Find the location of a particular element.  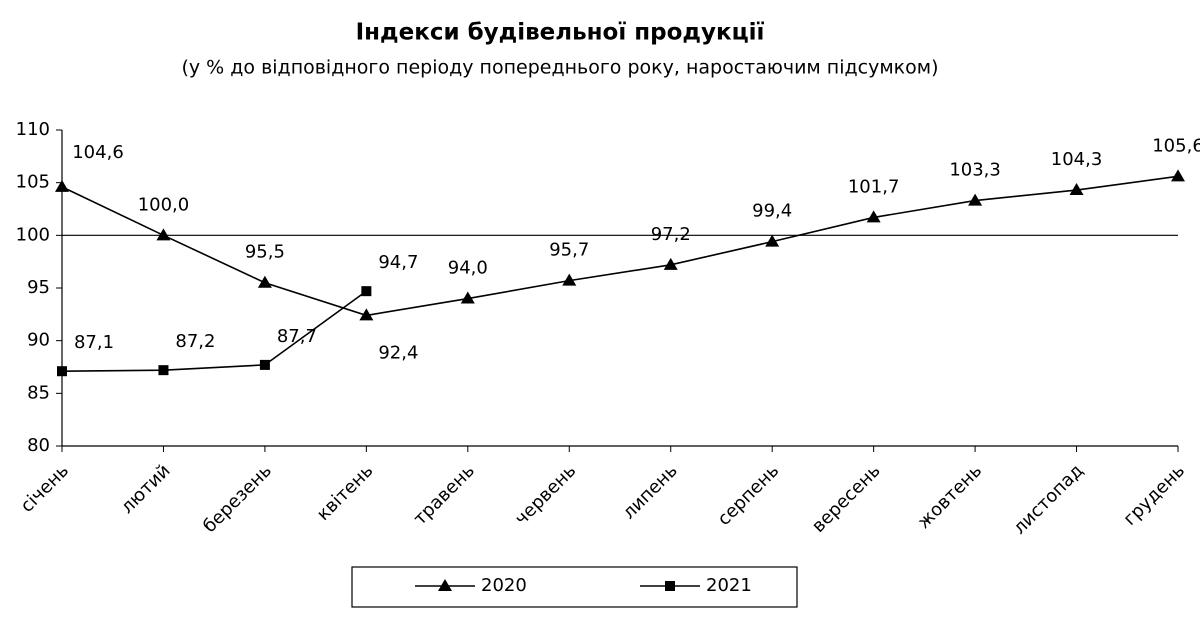

x-tick-label: липень is located at coordinates (650, 491).